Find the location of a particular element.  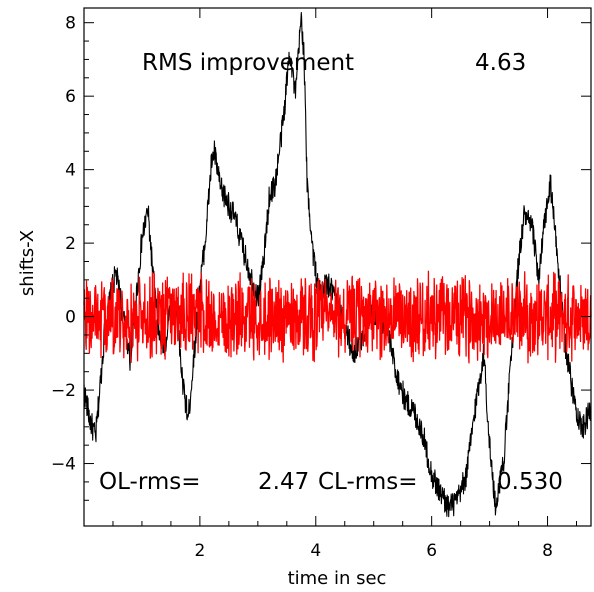

y-tick-label: −4 is located at coordinates (63, 465).